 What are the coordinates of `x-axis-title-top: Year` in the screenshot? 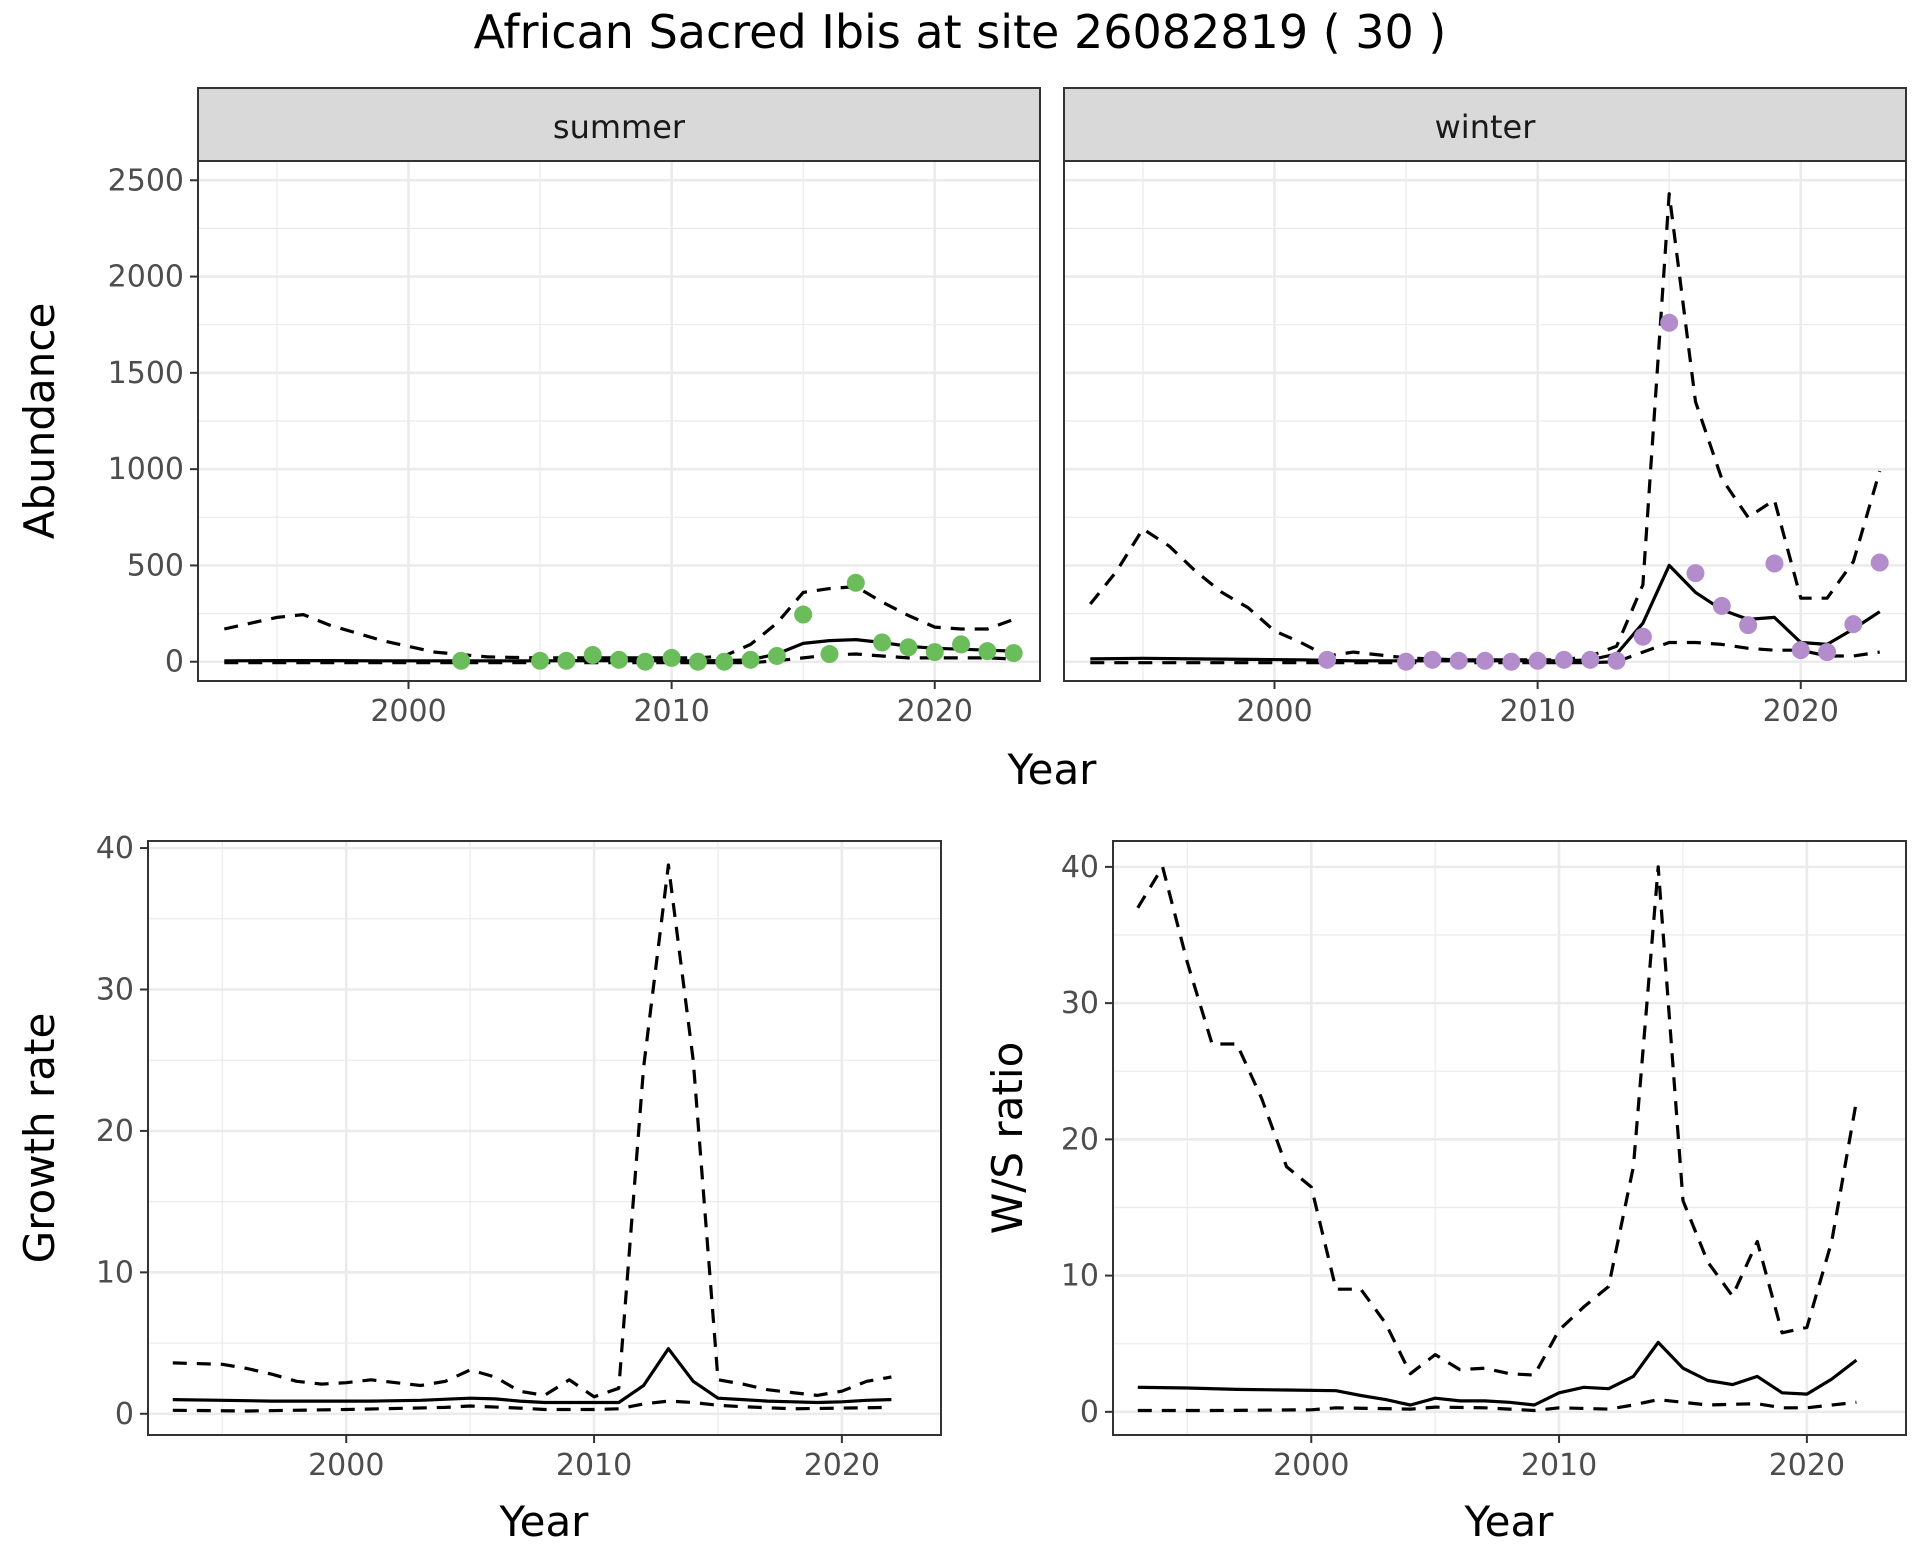 It's located at (1052, 769).